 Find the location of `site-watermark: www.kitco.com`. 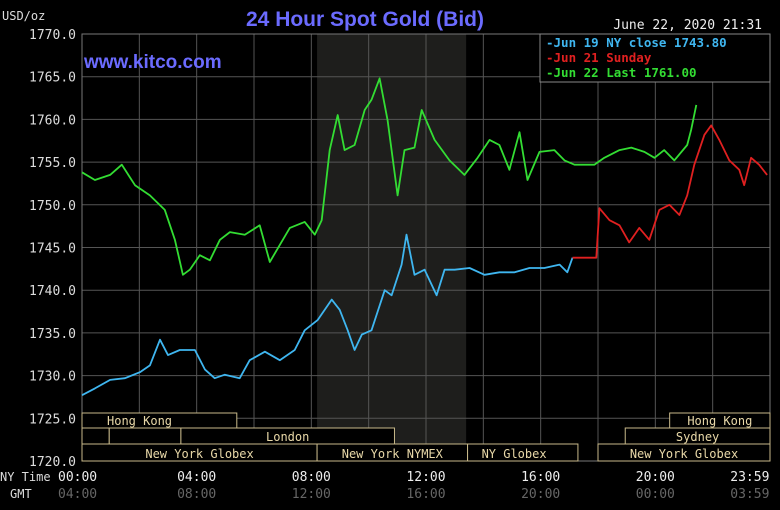

site-watermark: www.kitco.com is located at coordinates (152, 62).